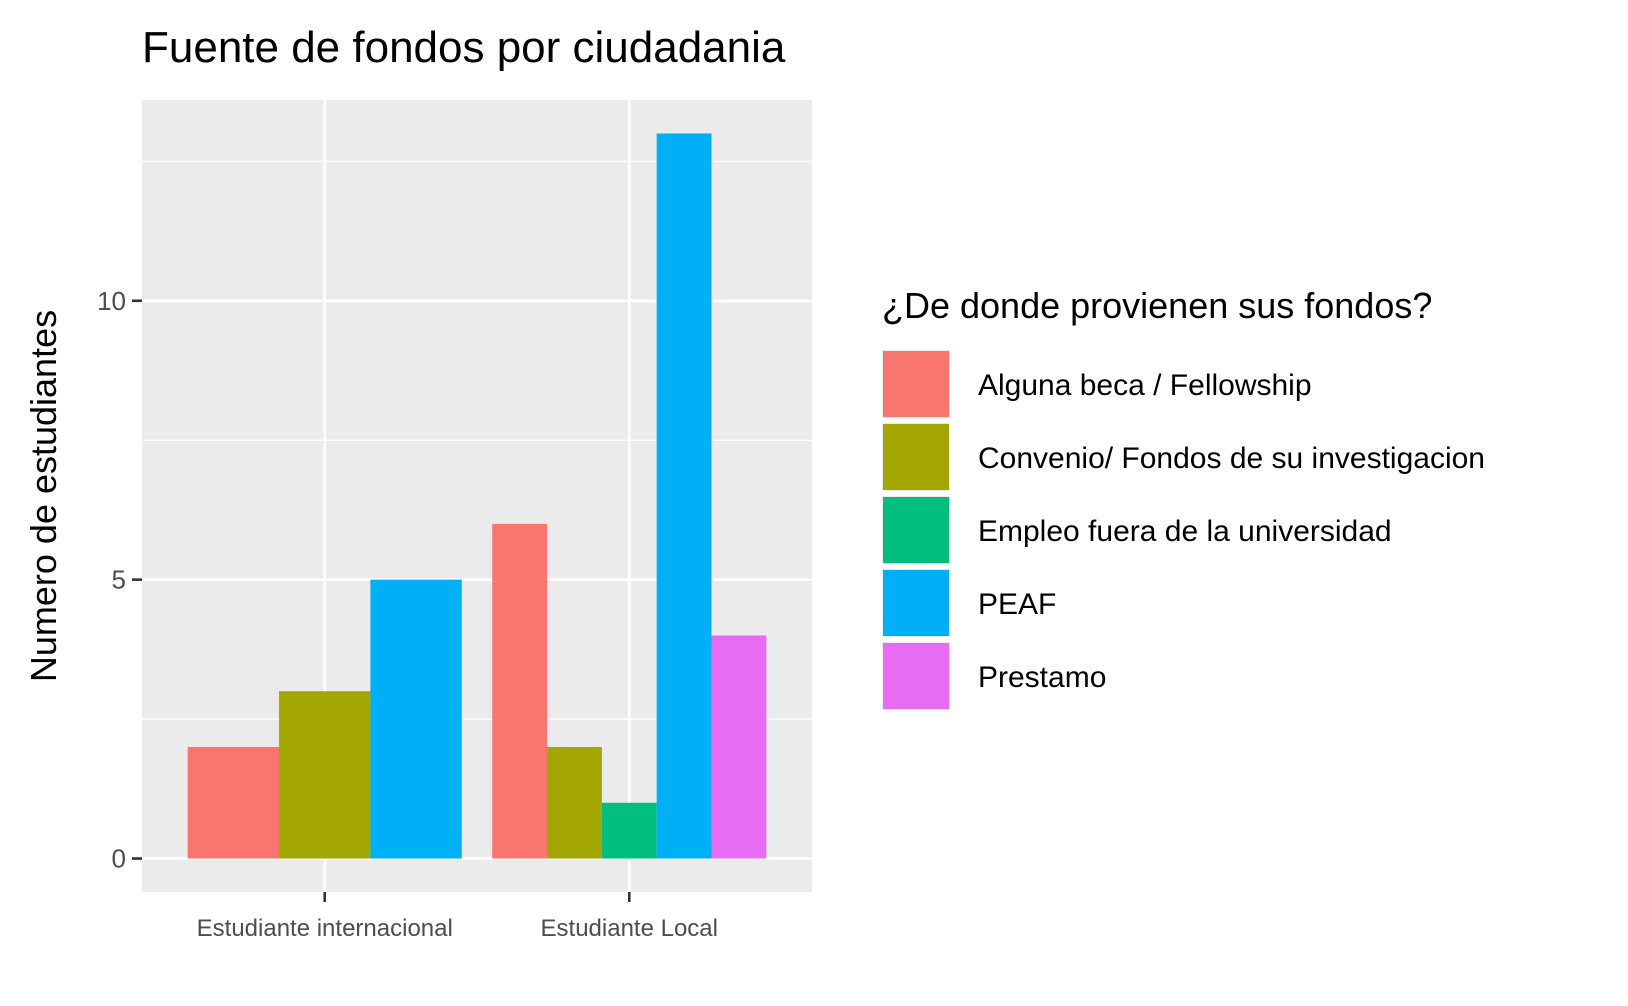  I want to click on legend-label: Prestamo, so click(1042, 677).